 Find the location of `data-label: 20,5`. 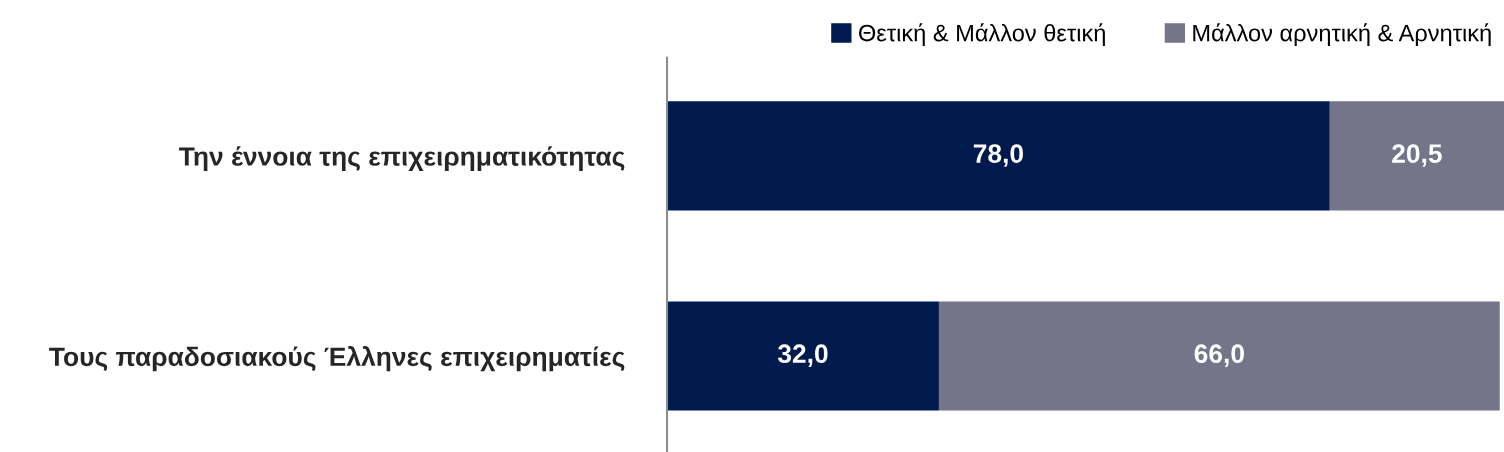

data-label: 20,5 is located at coordinates (1417, 155).